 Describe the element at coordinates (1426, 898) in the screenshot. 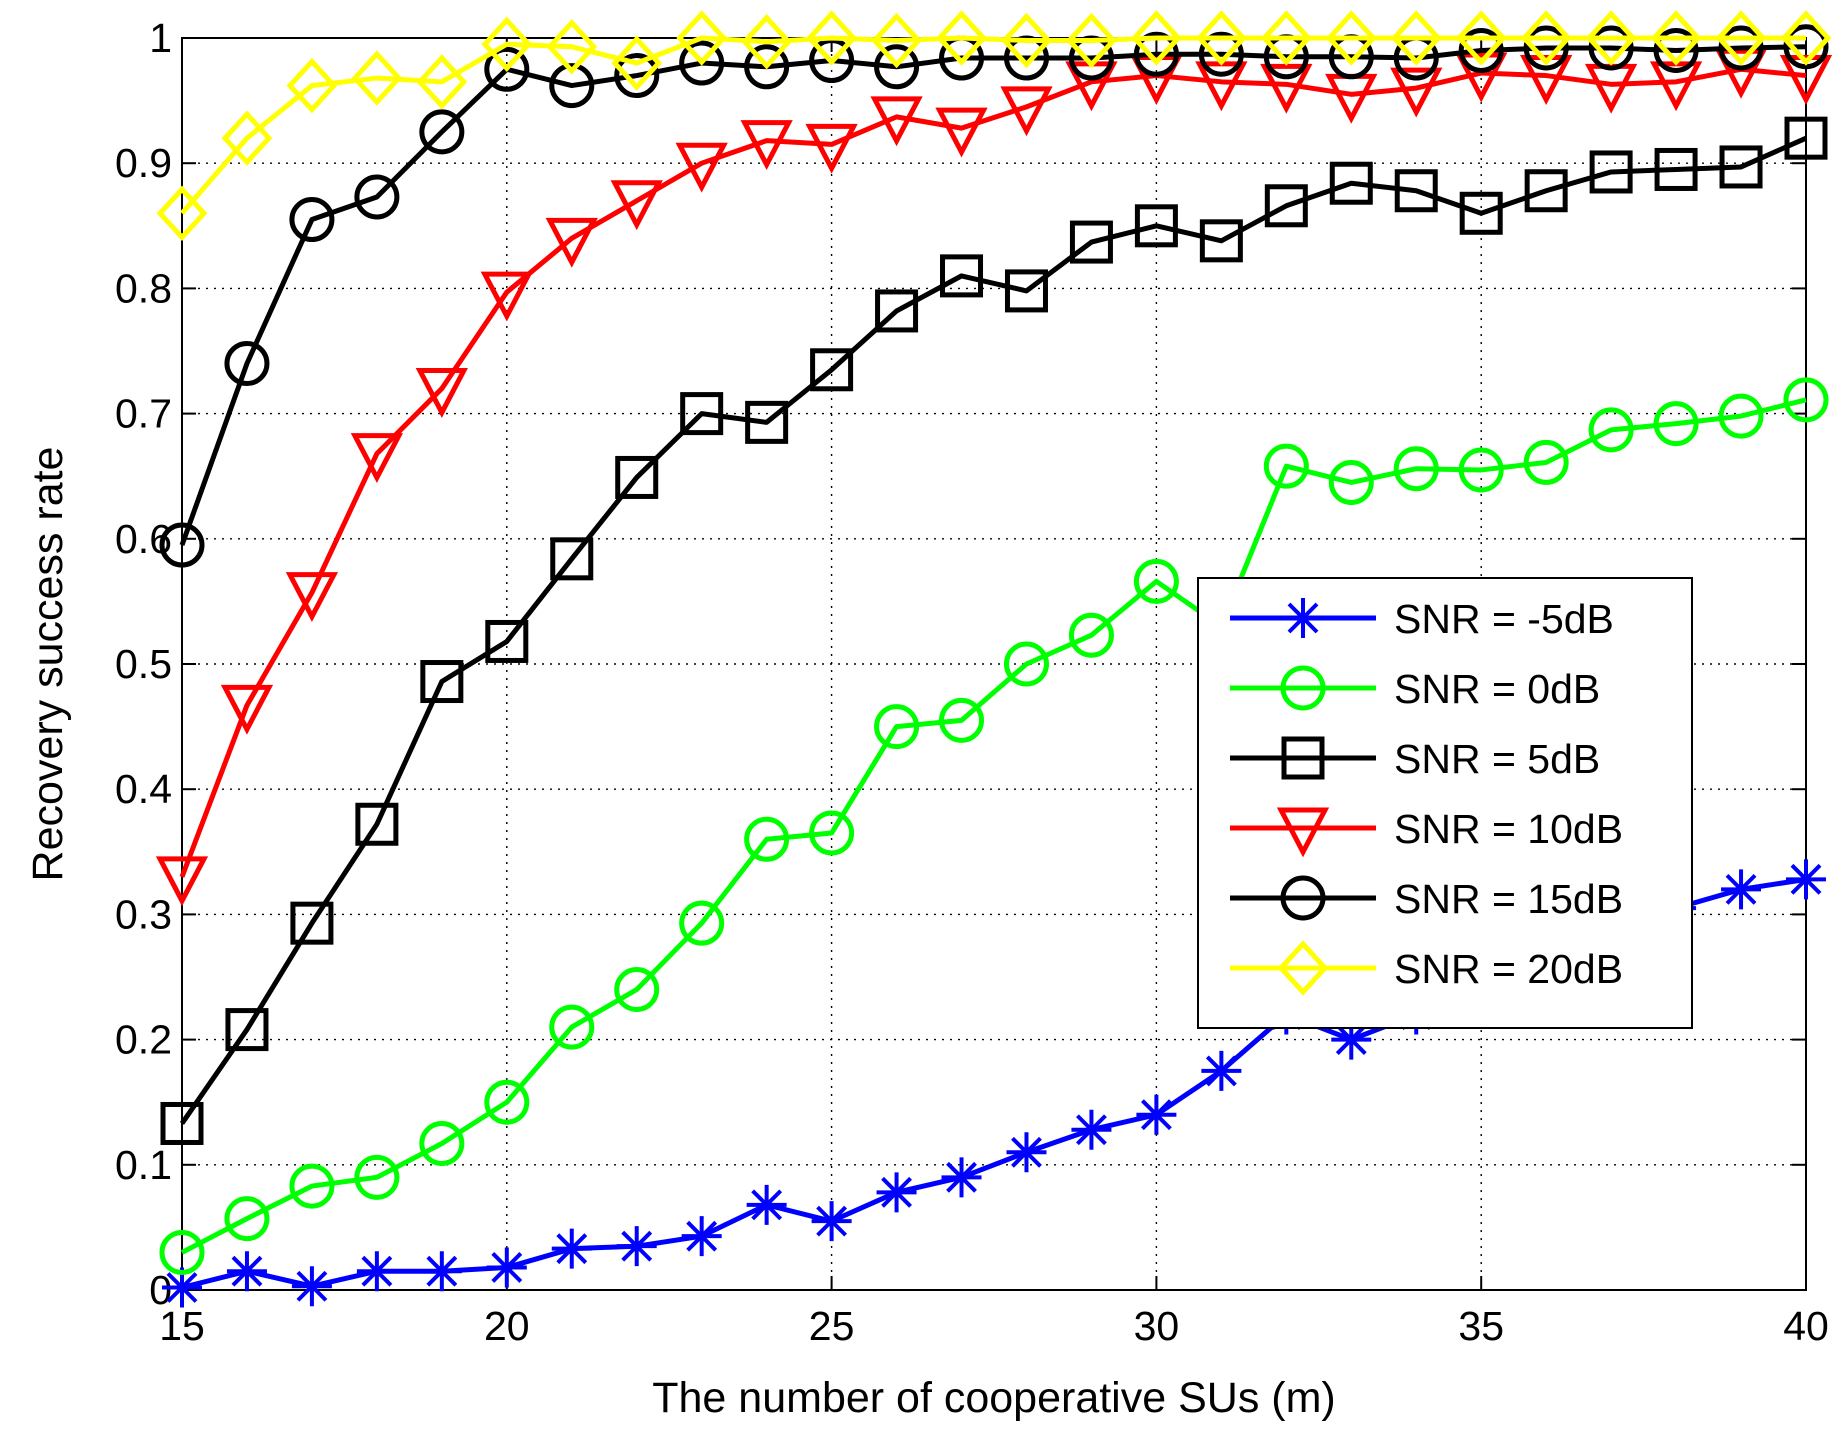

I see `legend-item: SNR = 15dB` at that location.